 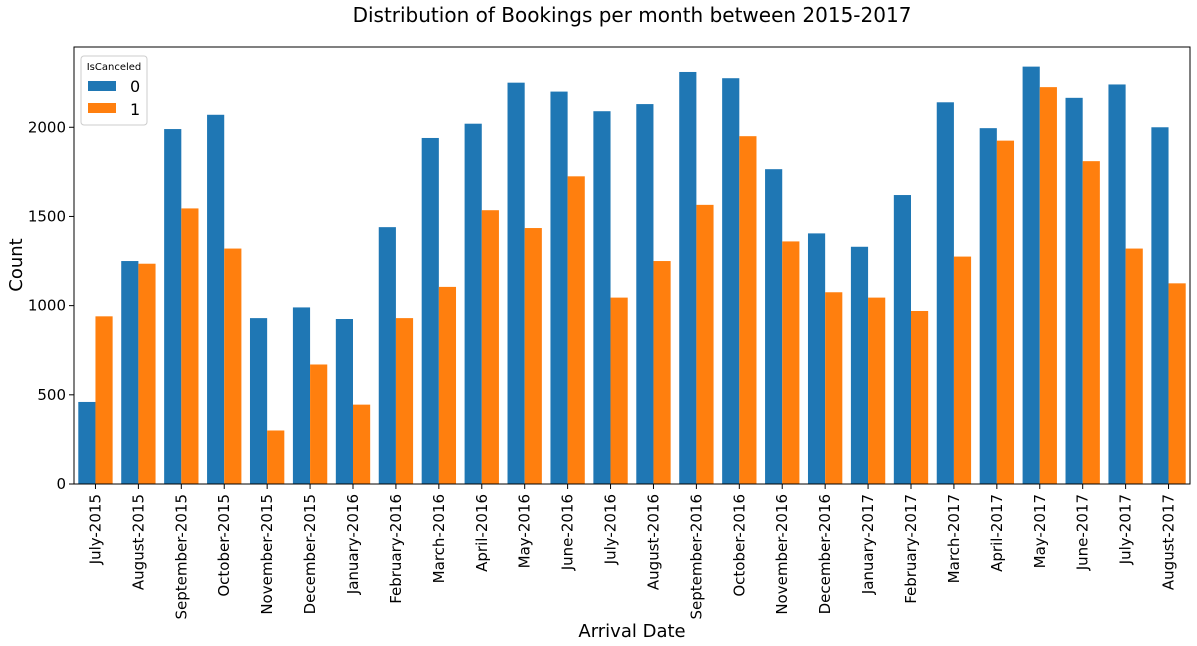 I want to click on y-tick-label: 2000, so click(x=47, y=127).